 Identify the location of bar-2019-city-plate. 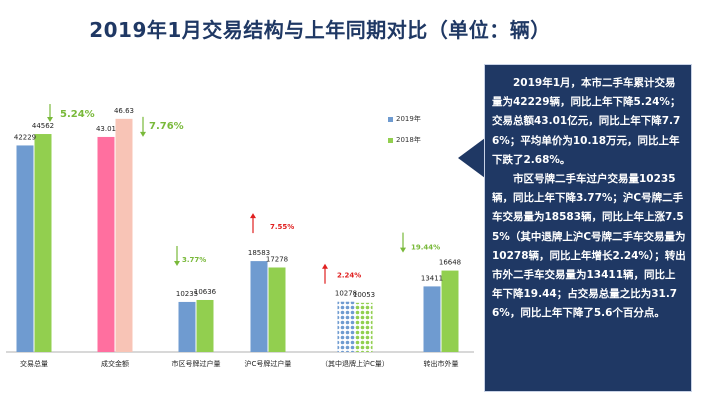
(187, 326).